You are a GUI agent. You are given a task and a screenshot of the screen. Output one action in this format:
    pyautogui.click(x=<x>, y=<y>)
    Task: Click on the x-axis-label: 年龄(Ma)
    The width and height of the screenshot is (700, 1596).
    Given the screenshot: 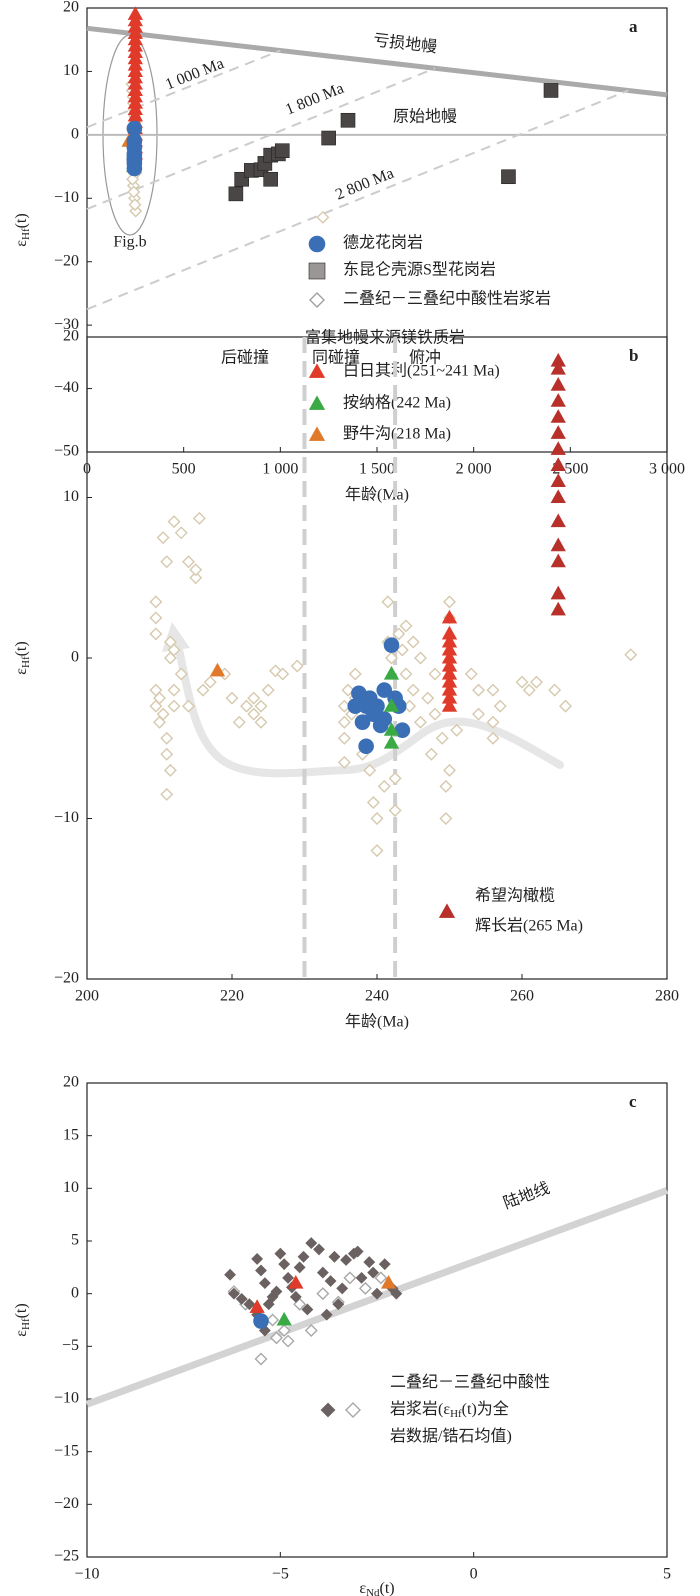 What is the action you would take?
    pyautogui.click(x=377, y=495)
    